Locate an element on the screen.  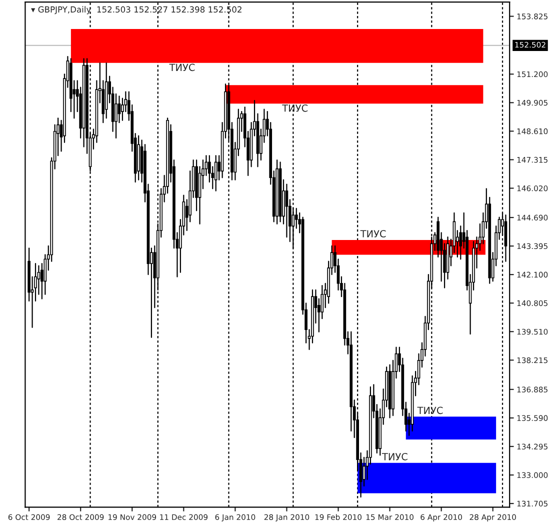
chart-title: ▾ GBPJPY,Daily 152.503 152.527 152.398 152.502 is located at coordinates (136, 10).